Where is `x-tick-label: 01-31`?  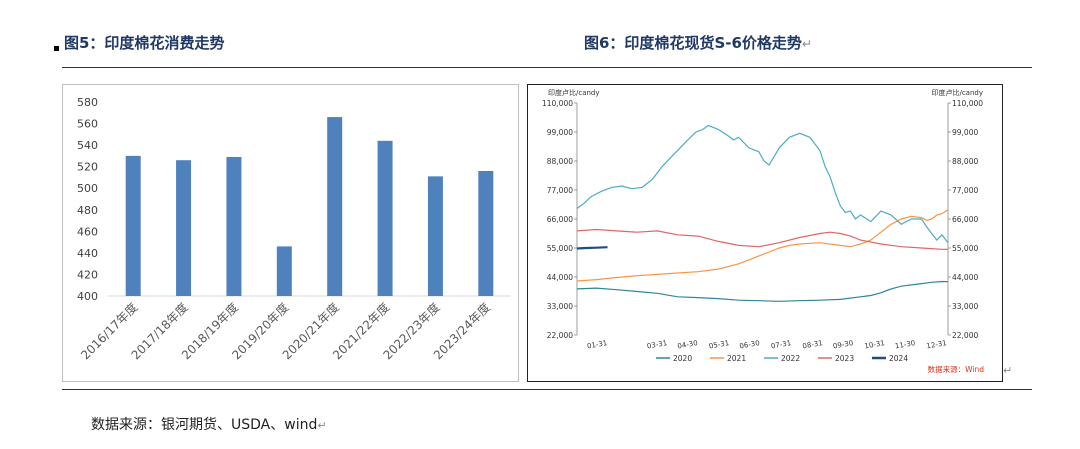
x-tick-label: 01-31 is located at coordinates (596, 344).